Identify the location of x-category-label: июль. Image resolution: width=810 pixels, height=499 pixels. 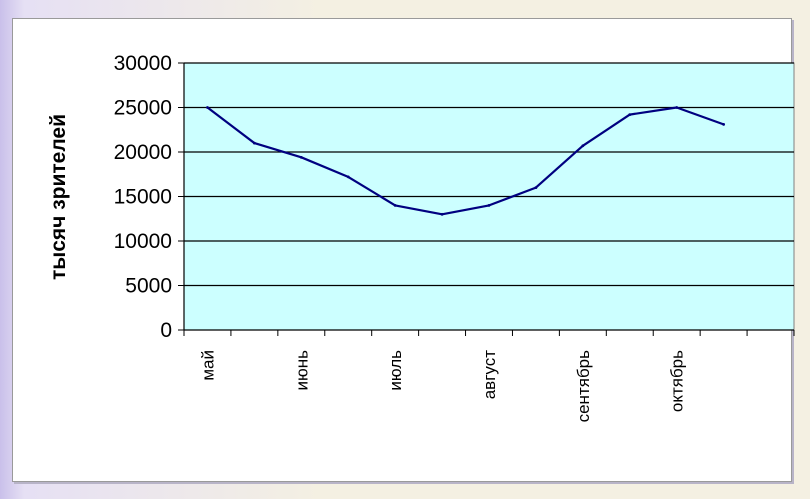
(395, 370).